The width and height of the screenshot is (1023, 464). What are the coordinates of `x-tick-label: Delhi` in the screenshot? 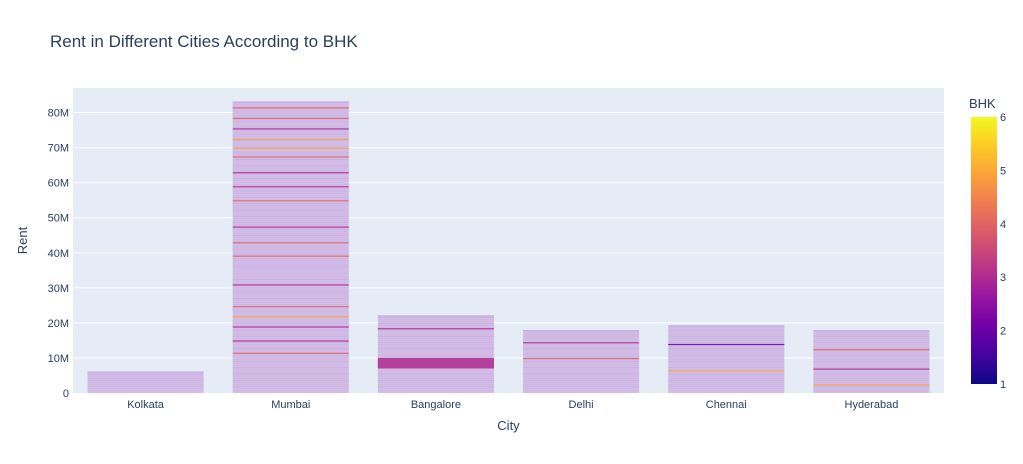 It's located at (581, 405).